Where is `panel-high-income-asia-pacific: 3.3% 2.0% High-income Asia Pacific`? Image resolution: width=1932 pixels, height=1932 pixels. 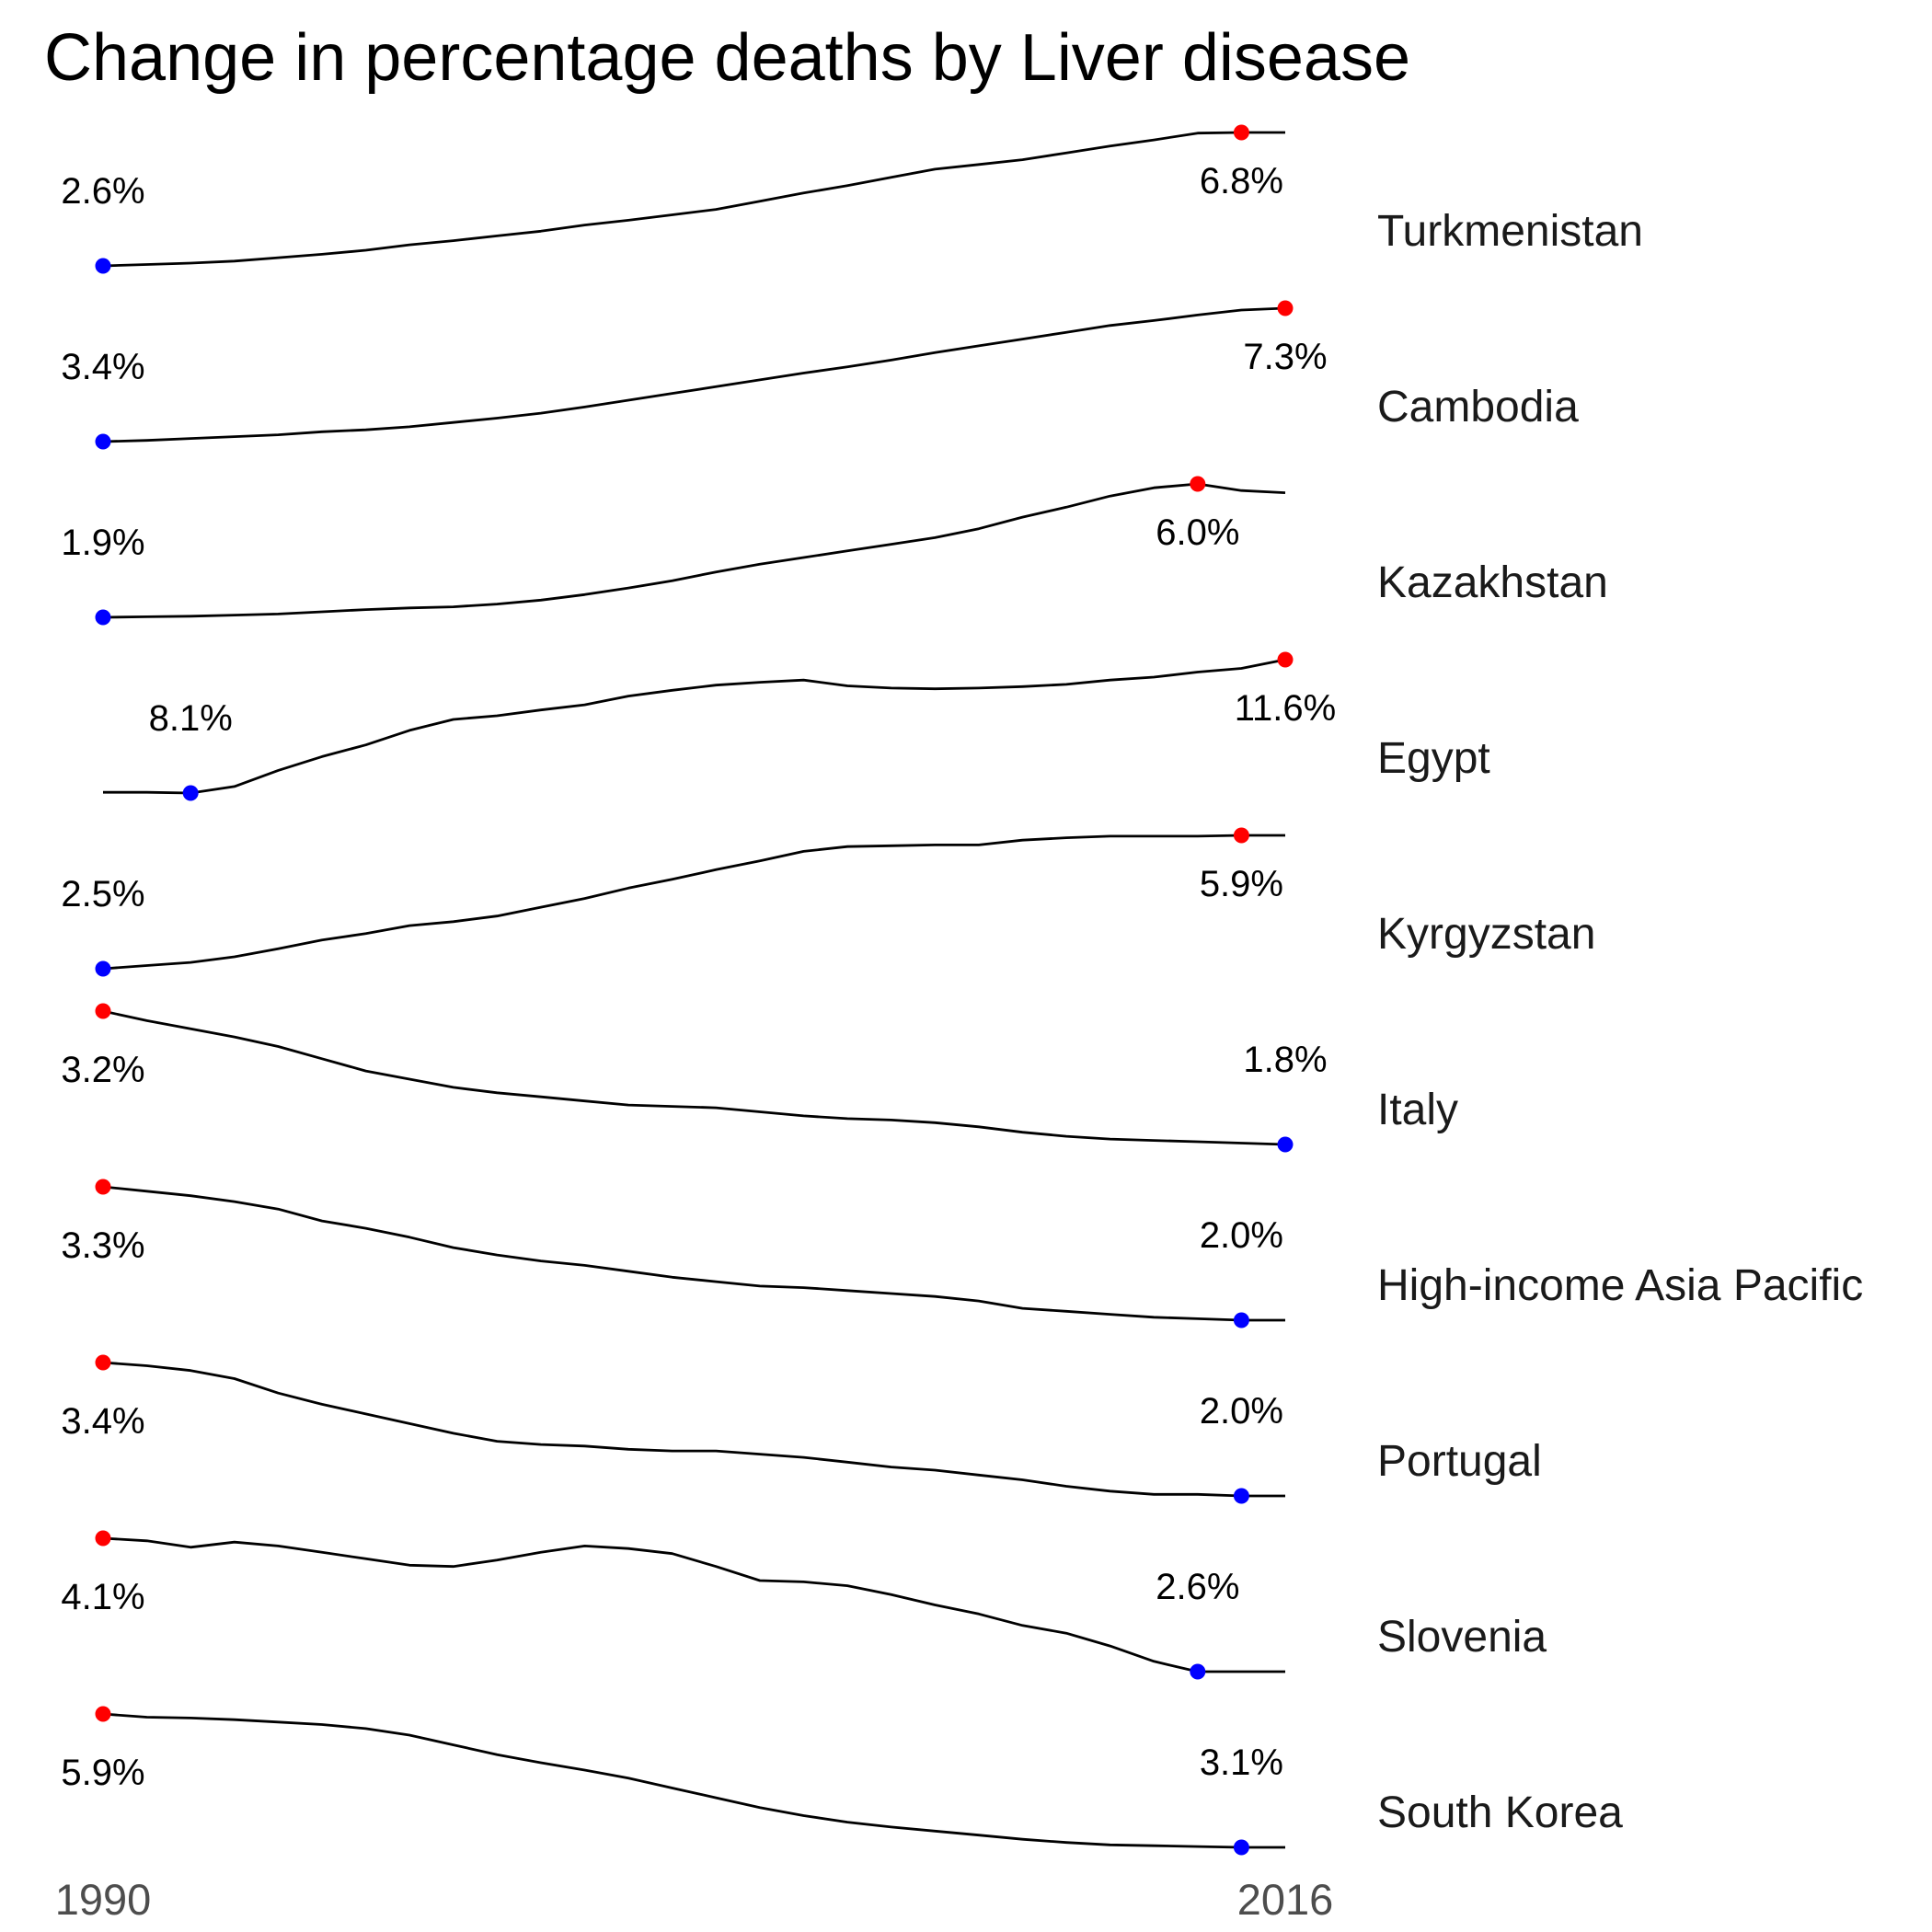
panel-high-income-asia-pacific: 3.3% 2.0% High-income Asia Pacific is located at coordinates (962, 1253).